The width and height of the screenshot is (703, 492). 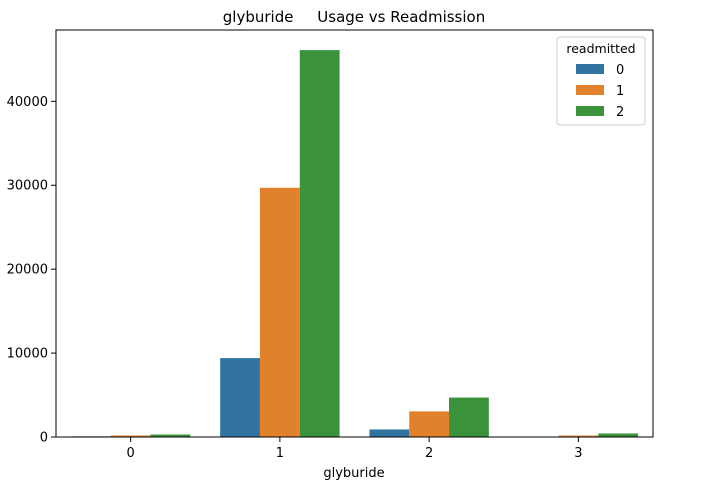 I want to click on y-tick-label-3: 30000, so click(x=27, y=186).